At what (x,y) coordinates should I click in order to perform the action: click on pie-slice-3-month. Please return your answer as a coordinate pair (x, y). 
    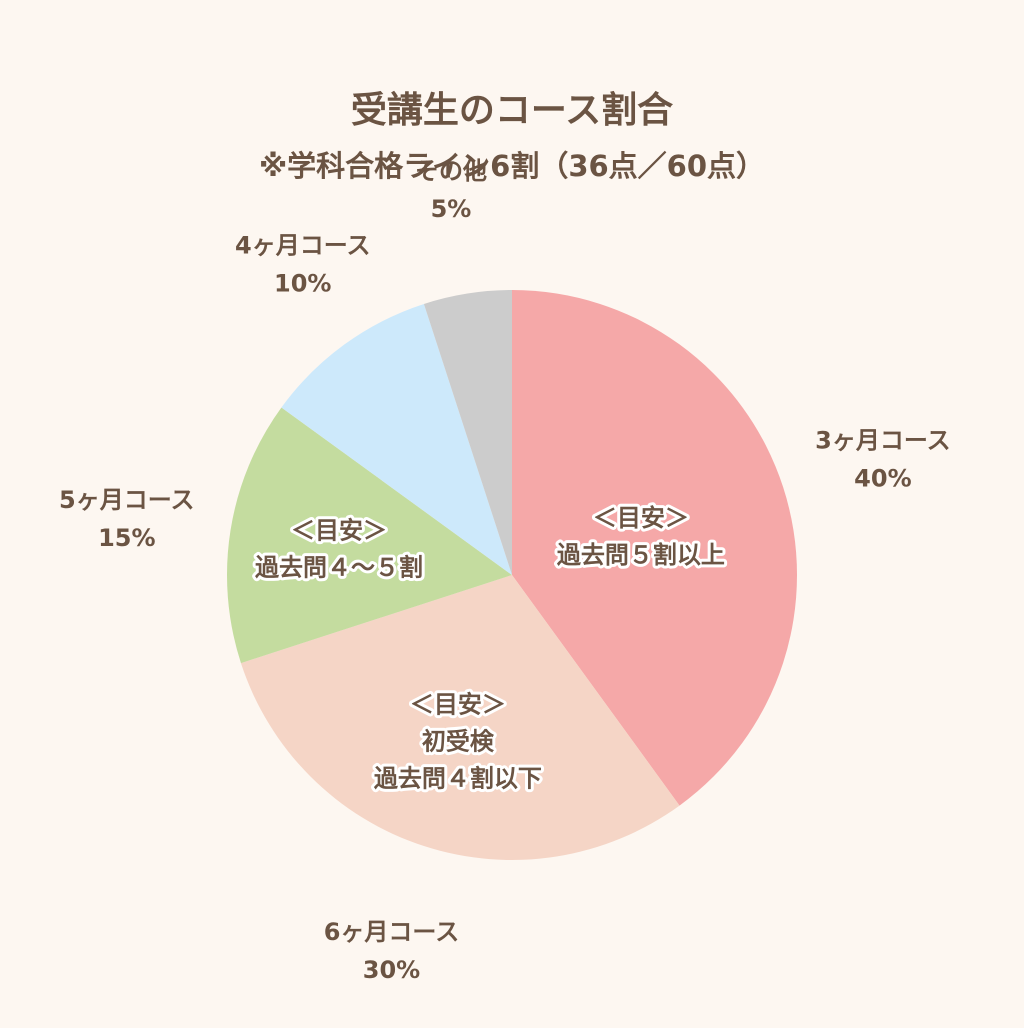
    Looking at the image, I should click on (654, 548).